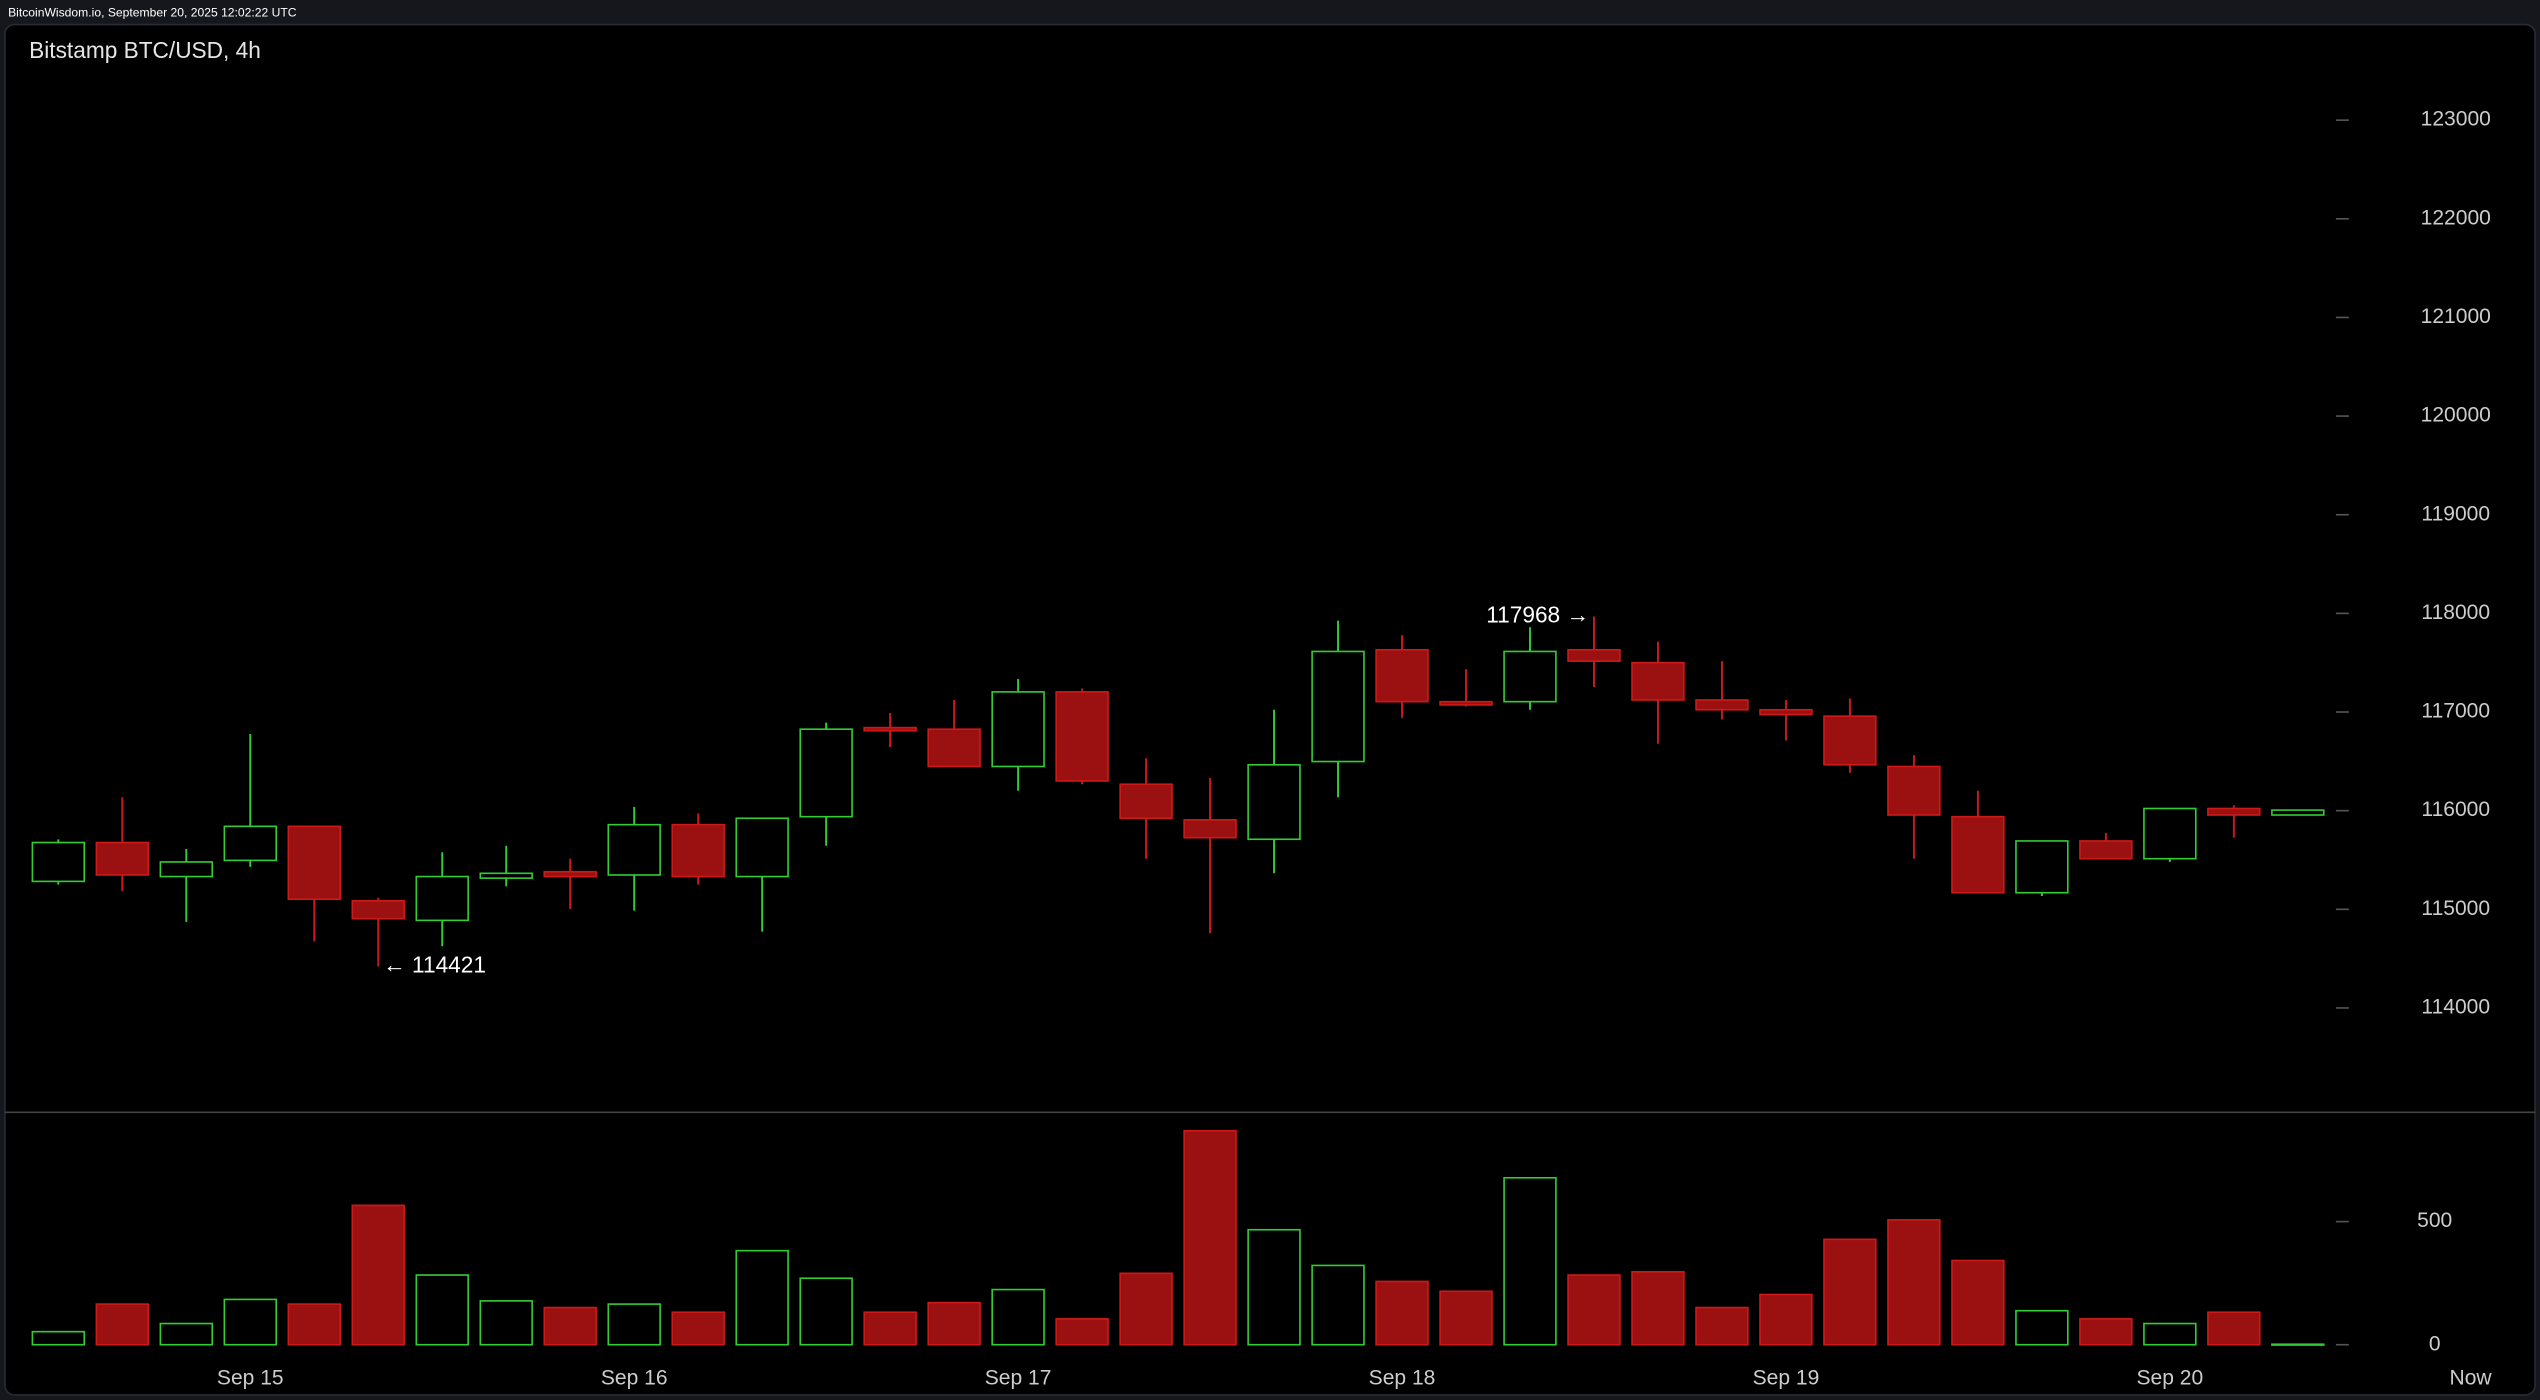 Image resolution: width=2540 pixels, height=1400 pixels. What do you see at coordinates (2456, 316) in the screenshot?
I see `y-tick-label: 121000` at bounding box center [2456, 316].